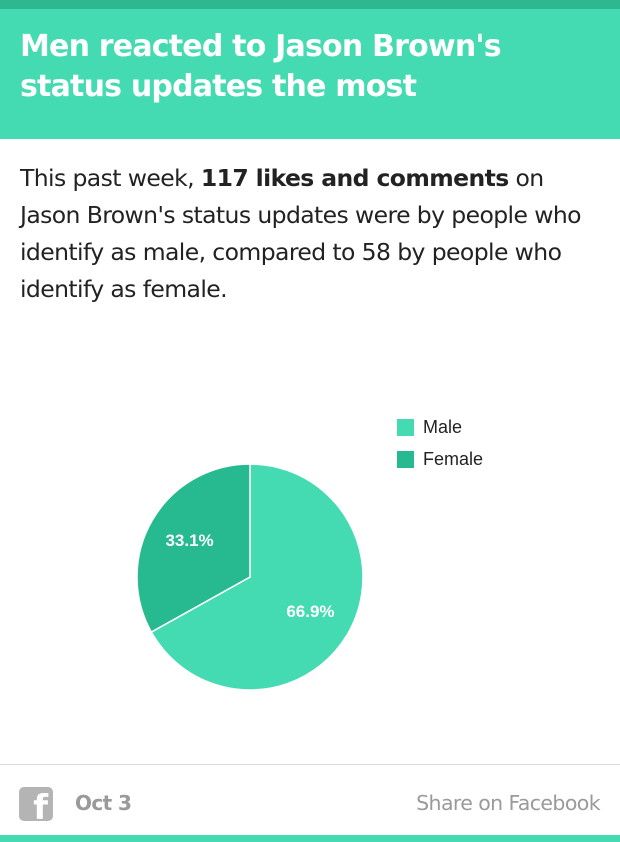 The image size is (620, 842). I want to click on footer: f Oct 3 Share on Facebook, so click(310, 799).